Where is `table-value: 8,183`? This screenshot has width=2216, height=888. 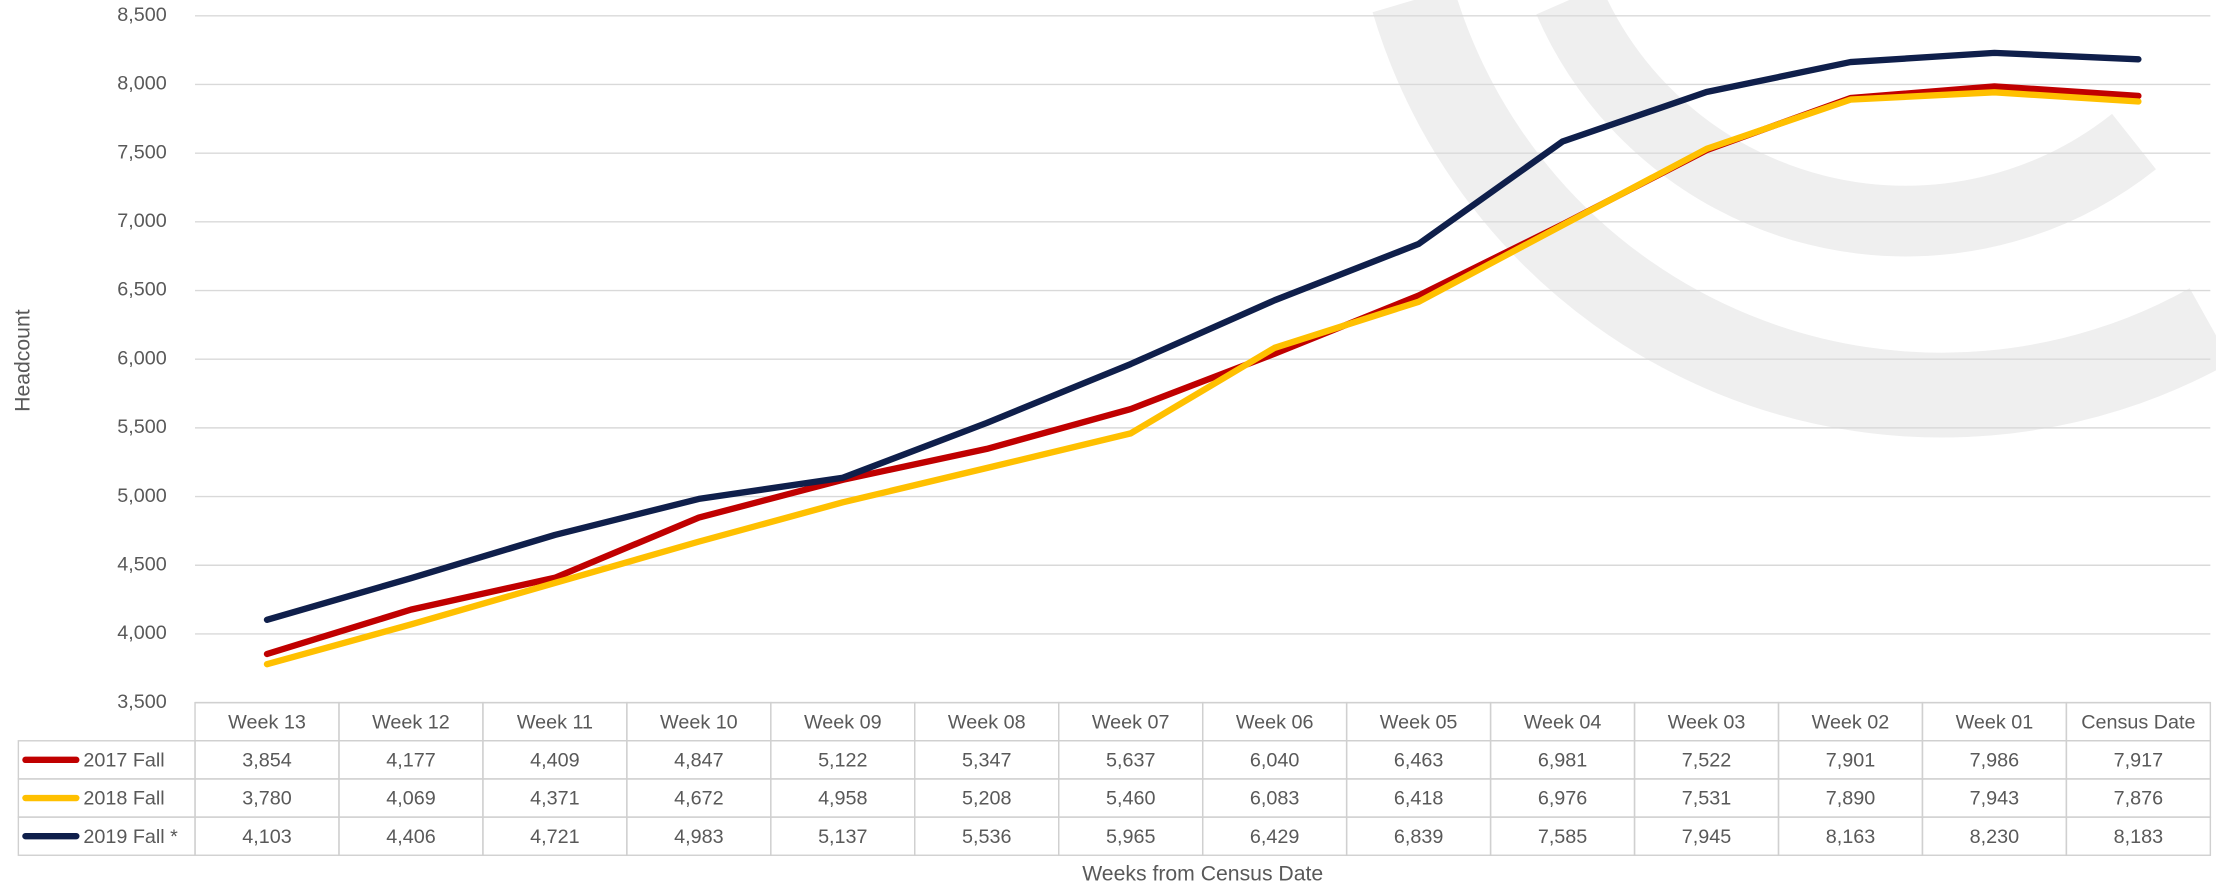 table-value: 8,183 is located at coordinates (2138, 837).